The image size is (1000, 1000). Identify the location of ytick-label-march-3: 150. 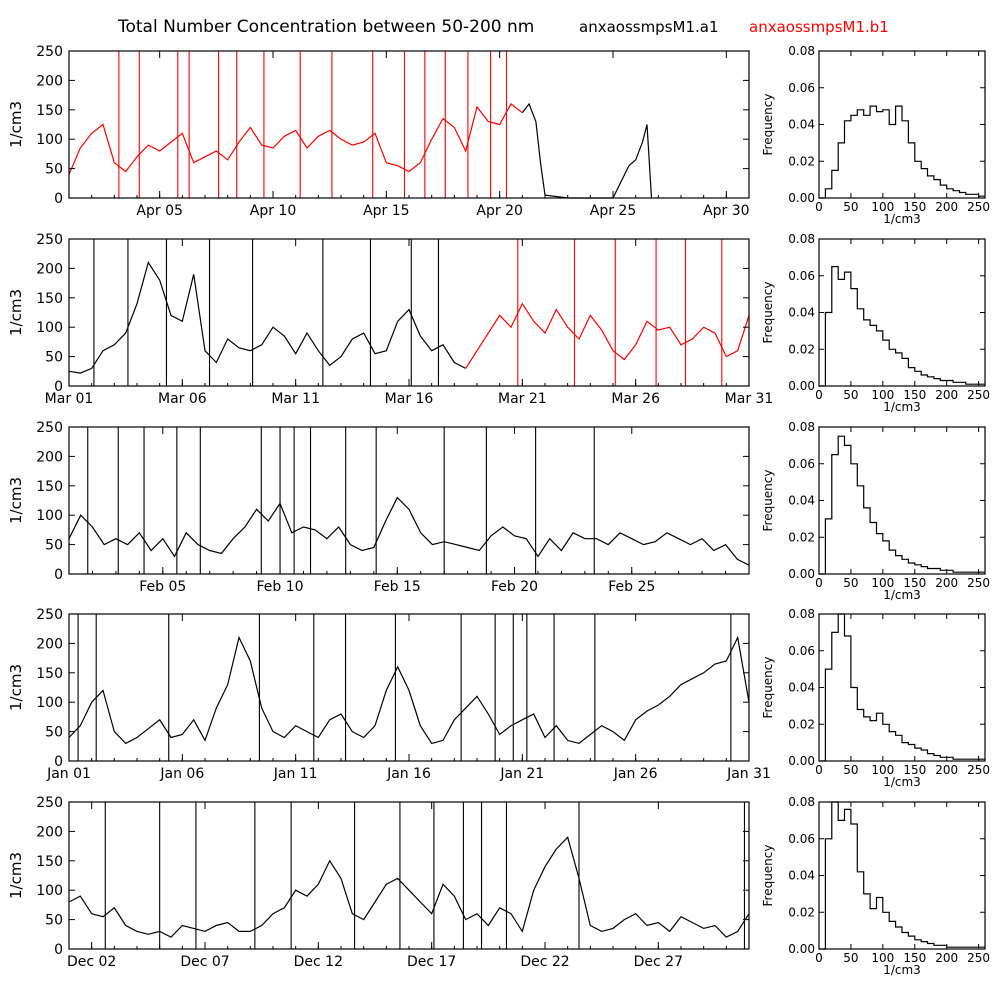
(49, 299).